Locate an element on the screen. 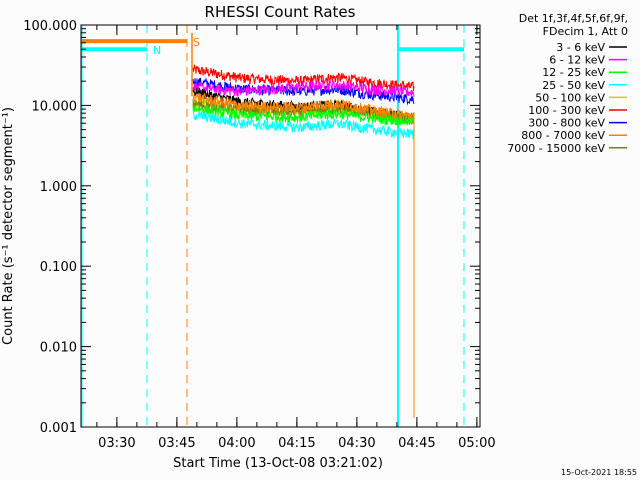  legend-label: 50 - 100 keV is located at coordinates (570, 97).